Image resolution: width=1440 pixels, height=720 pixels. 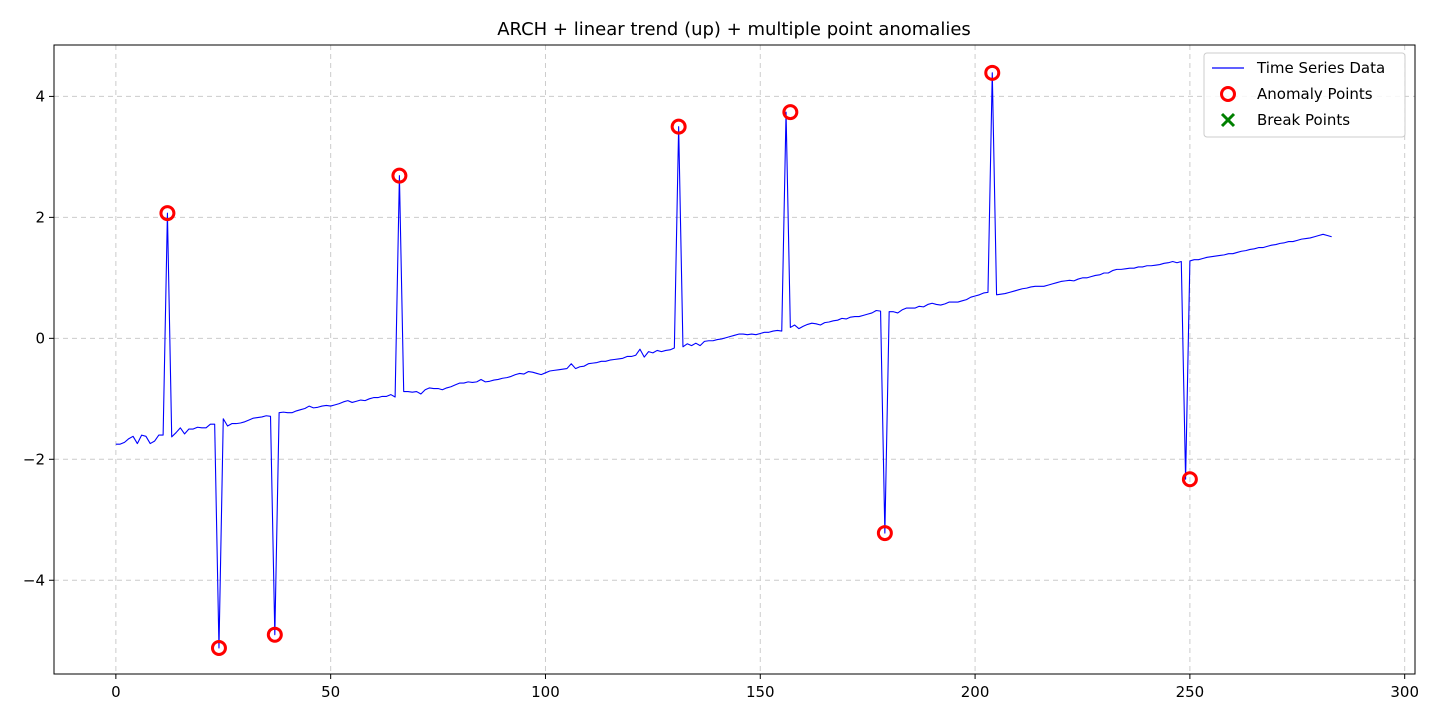 I want to click on legend-x-stroke, so click(x=1228, y=120).